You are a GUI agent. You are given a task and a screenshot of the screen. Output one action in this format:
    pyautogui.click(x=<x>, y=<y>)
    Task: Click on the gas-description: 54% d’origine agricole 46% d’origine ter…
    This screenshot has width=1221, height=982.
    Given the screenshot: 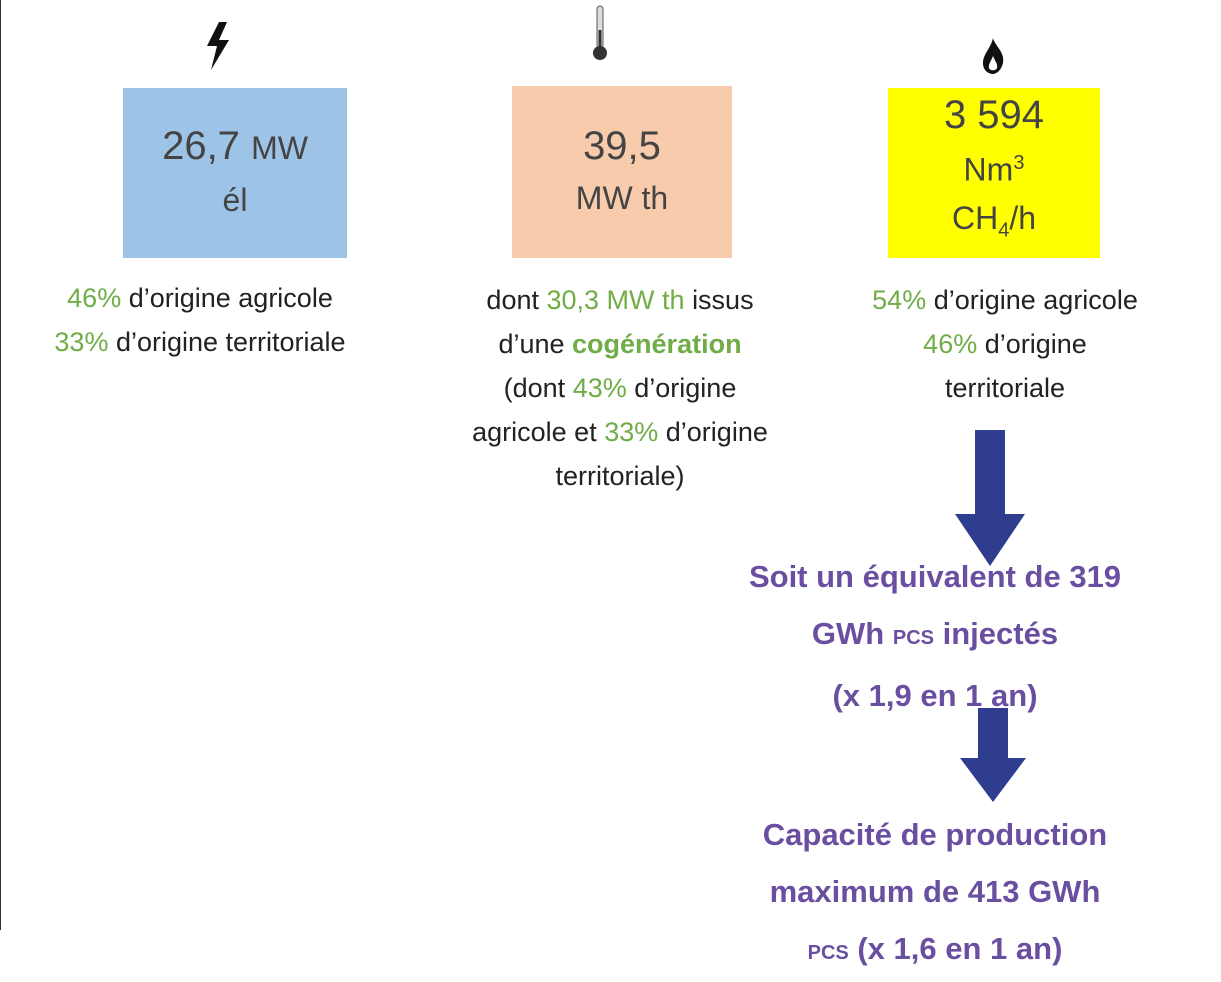 What is the action you would take?
    pyautogui.click(x=1005, y=344)
    